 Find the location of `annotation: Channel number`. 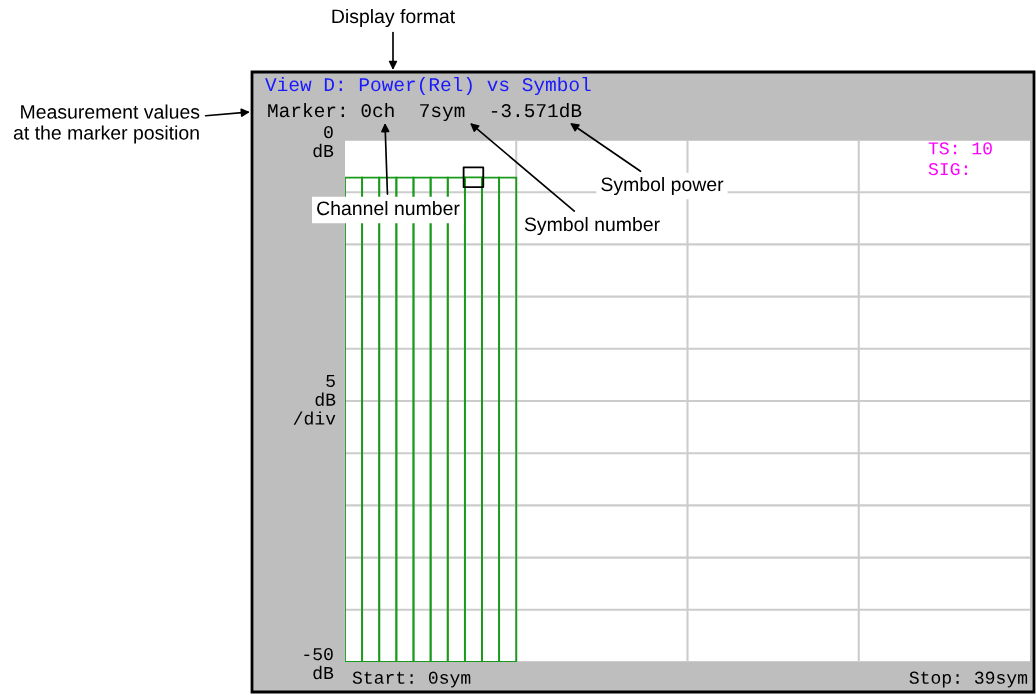

annotation: Channel number is located at coordinates (388, 208).